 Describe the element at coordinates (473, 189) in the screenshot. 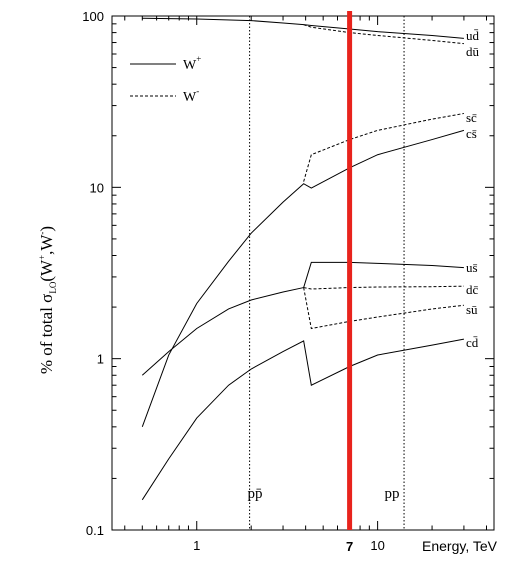

I see `chart-text: ud̄dū sc̄cs̄ us̄ dc̄ sū cd̄` at that location.